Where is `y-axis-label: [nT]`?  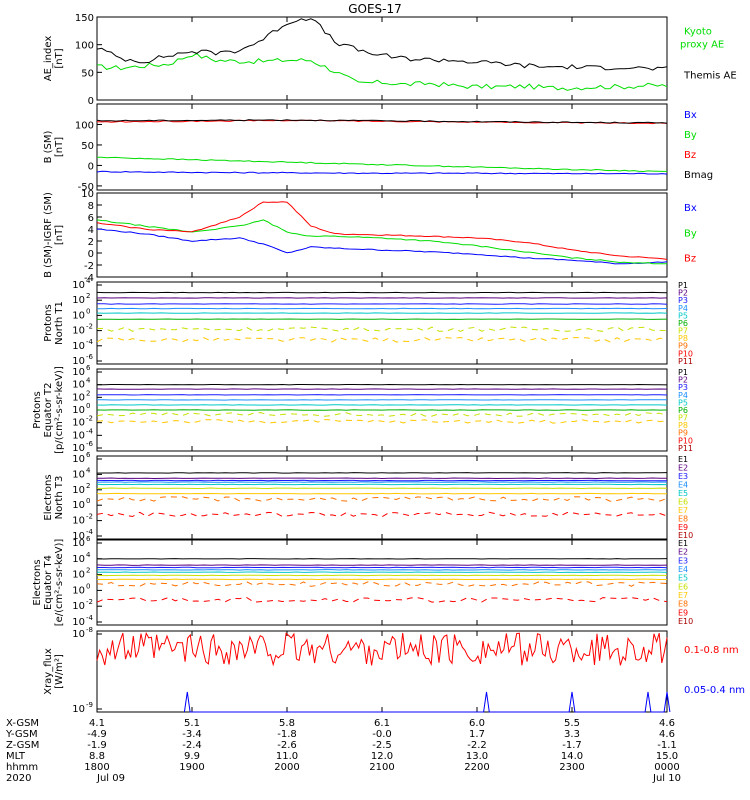
y-axis-label: [nT] is located at coordinates (59, 235).